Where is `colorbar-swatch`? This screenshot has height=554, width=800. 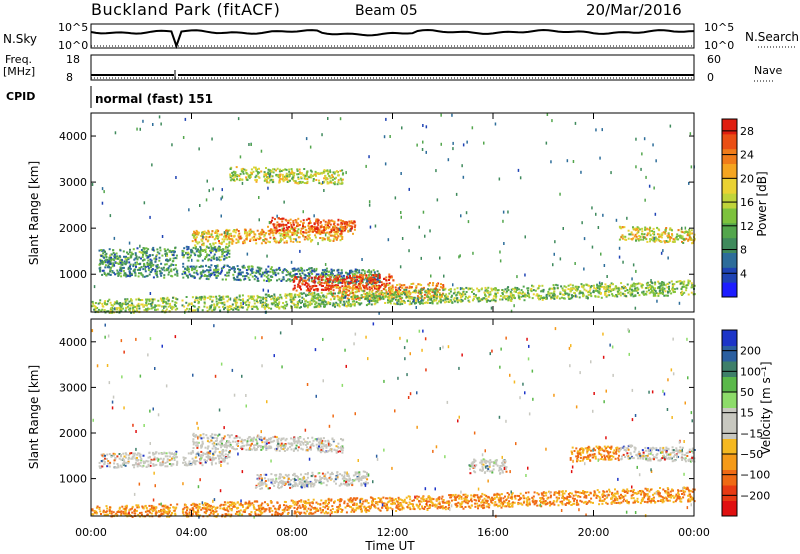
colorbar-swatch is located at coordinates (729, 171).